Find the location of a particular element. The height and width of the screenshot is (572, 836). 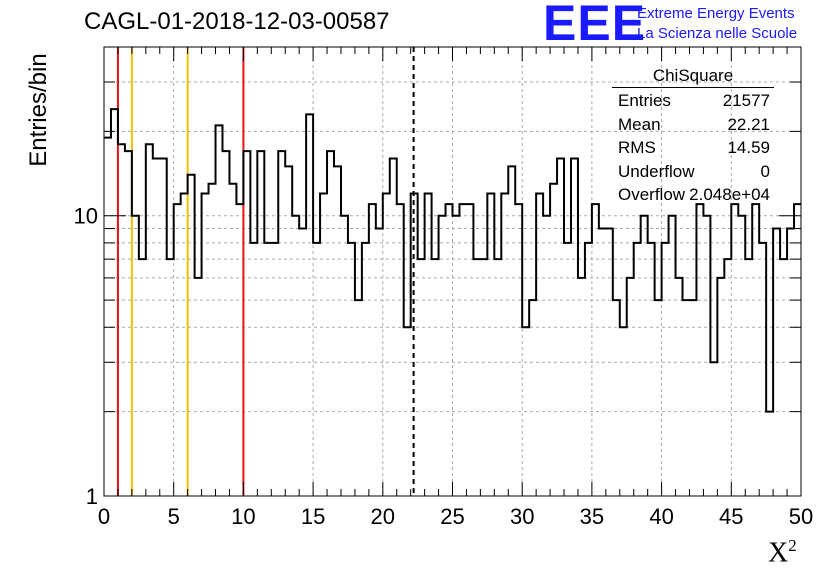

stat-name: Entries is located at coordinates (644, 100).